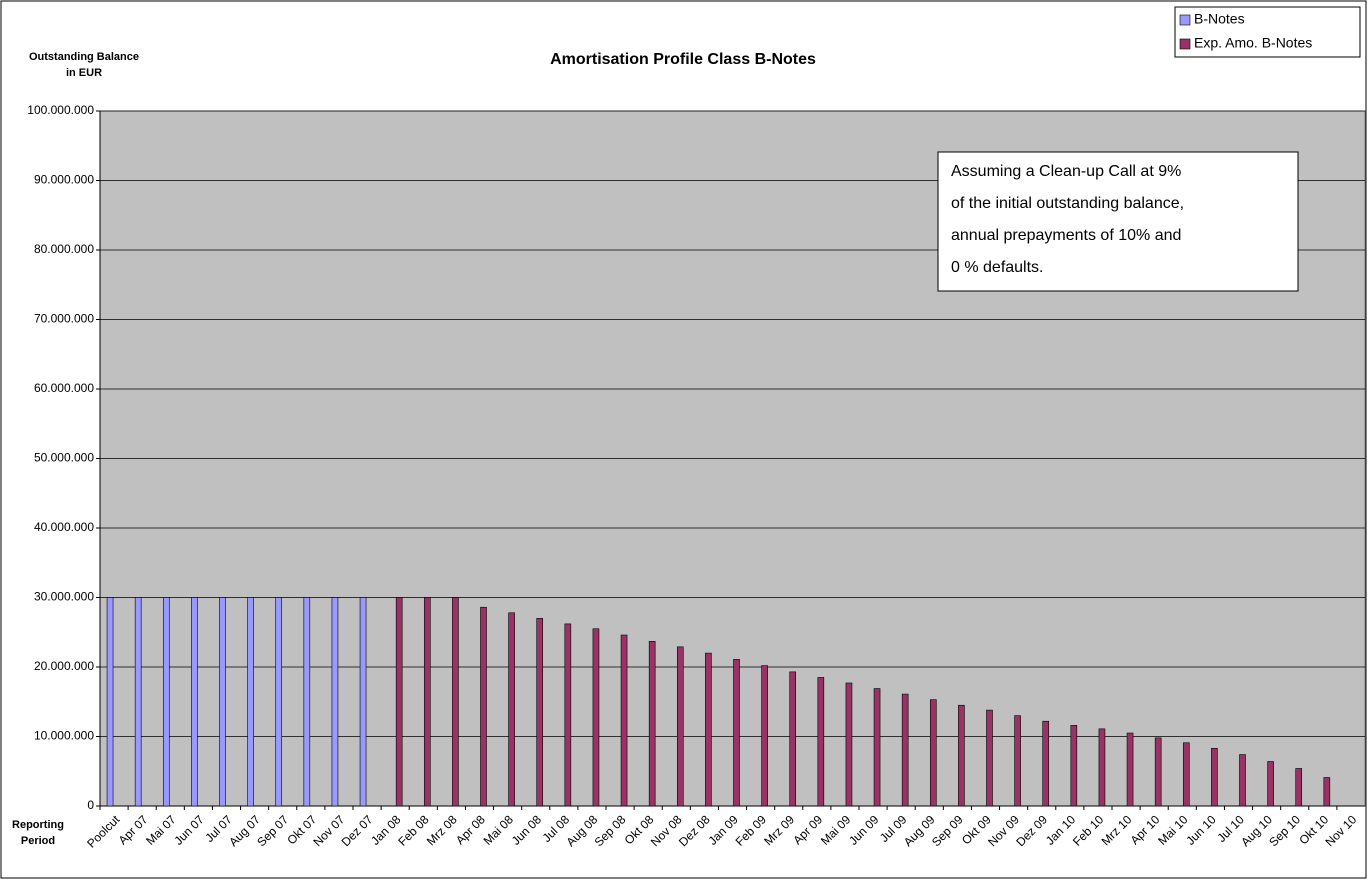  Describe the element at coordinates (1066, 171) in the screenshot. I see `annotation: Assuming a Clean-up Call at 9%` at that location.